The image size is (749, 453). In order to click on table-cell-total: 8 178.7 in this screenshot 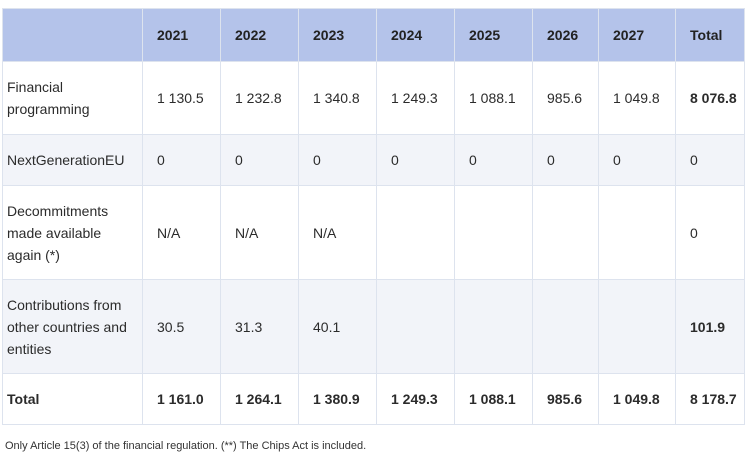, I will do `click(710, 399)`.